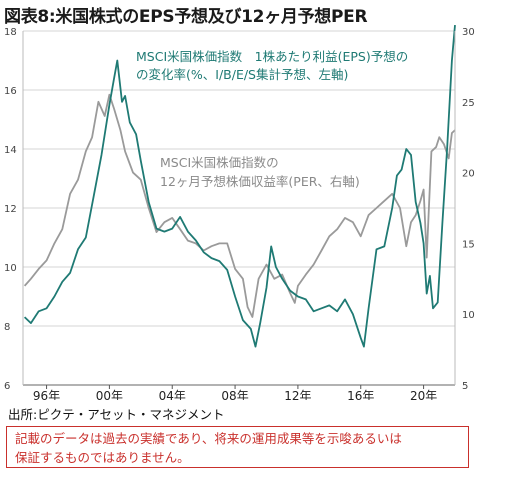 This screenshot has height=483, width=519. Describe the element at coordinates (468, 32) in the screenshot. I see `right-tick-label: 30` at that location.